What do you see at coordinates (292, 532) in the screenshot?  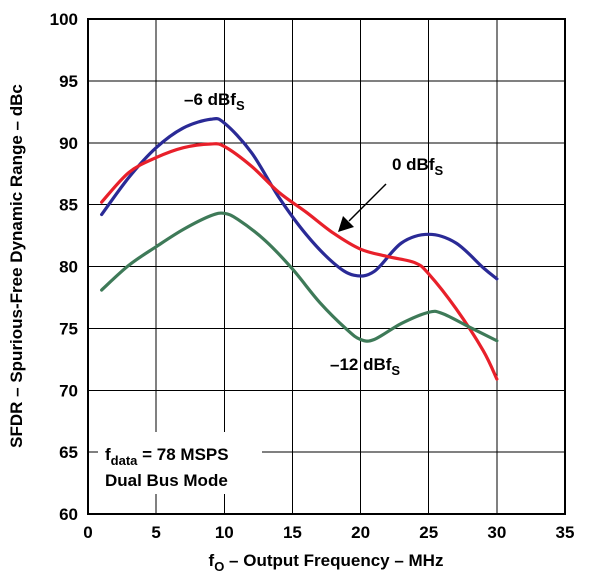 I see `x-tick-label: 15` at bounding box center [292, 532].